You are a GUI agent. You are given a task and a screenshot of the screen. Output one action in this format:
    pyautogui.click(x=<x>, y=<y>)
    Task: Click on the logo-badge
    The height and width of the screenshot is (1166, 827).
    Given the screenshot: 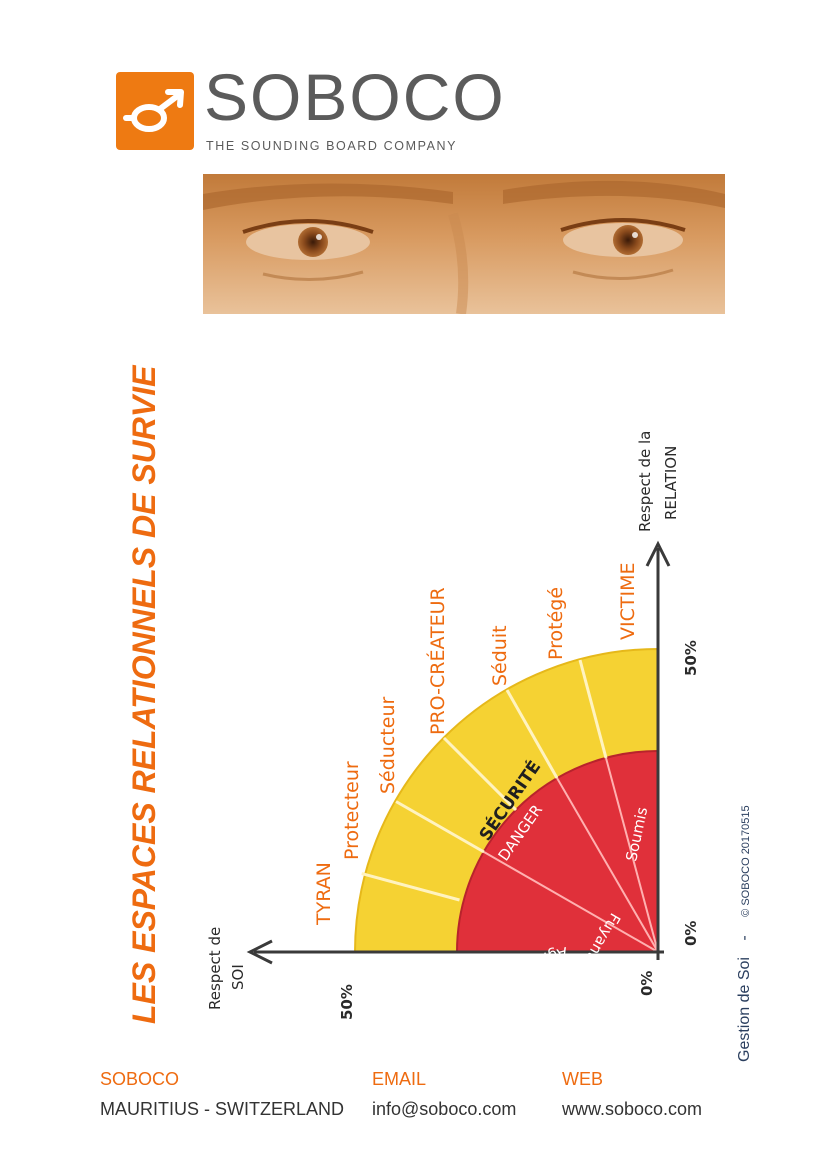 What is the action you would take?
    pyautogui.click(x=155, y=111)
    